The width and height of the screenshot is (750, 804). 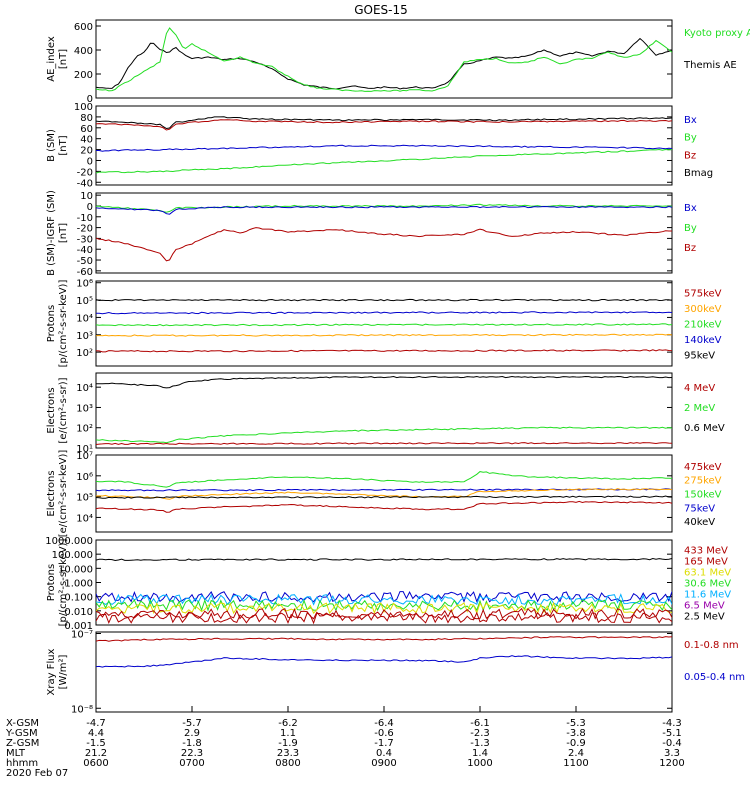 What do you see at coordinates (384, 244) in the screenshot?
I see `series-3-bz` at bounding box center [384, 244].